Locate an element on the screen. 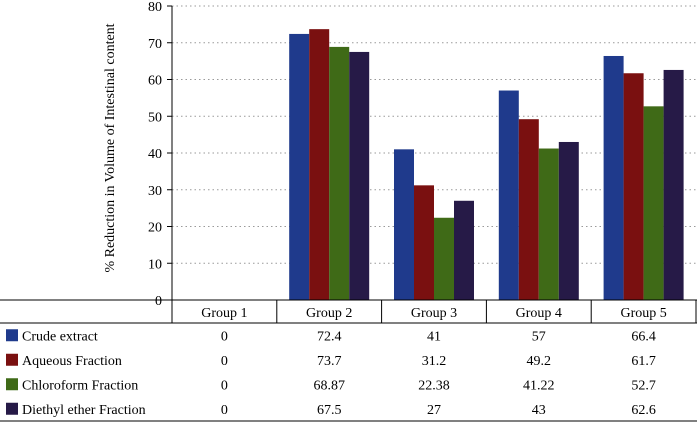 The height and width of the screenshot is (424, 697). y-tick-label: 0 is located at coordinates (158, 301).